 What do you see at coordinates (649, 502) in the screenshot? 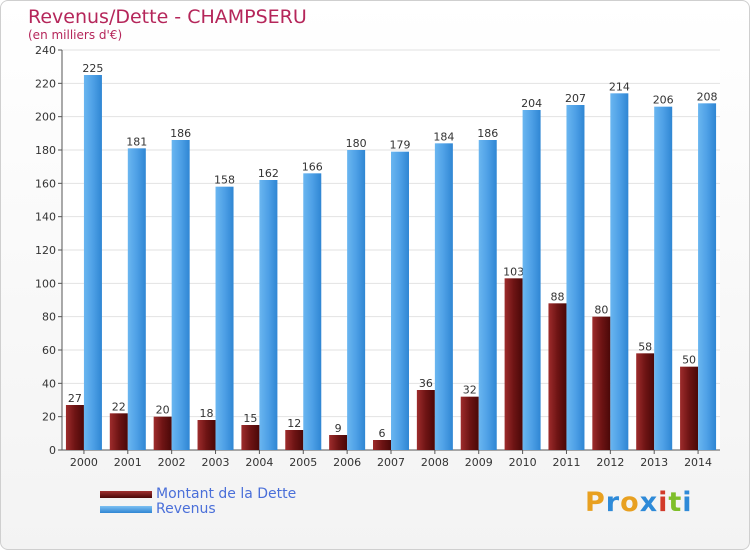
I see `logo-letter: x` at bounding box center [649, 502].